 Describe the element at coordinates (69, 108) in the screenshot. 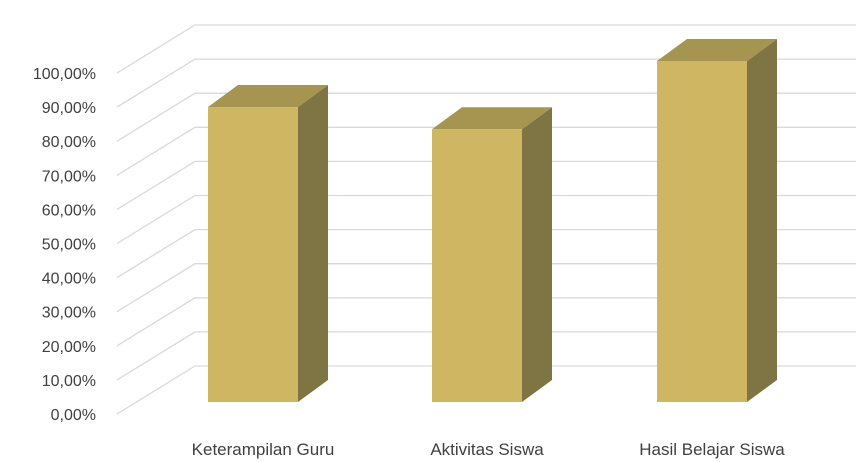

I see `y-tick-label: 90,00%` at that location.